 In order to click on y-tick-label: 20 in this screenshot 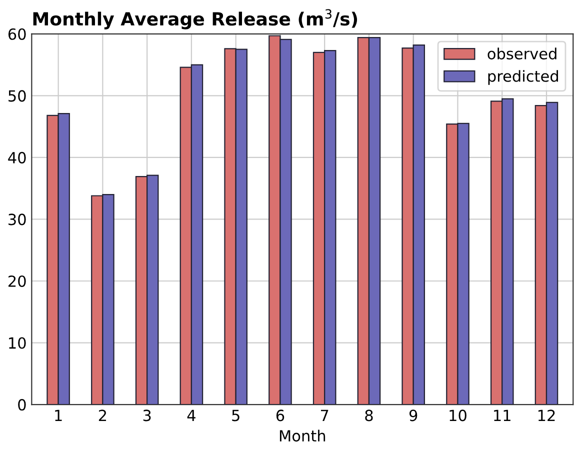, I will do `click(17, 281)`.